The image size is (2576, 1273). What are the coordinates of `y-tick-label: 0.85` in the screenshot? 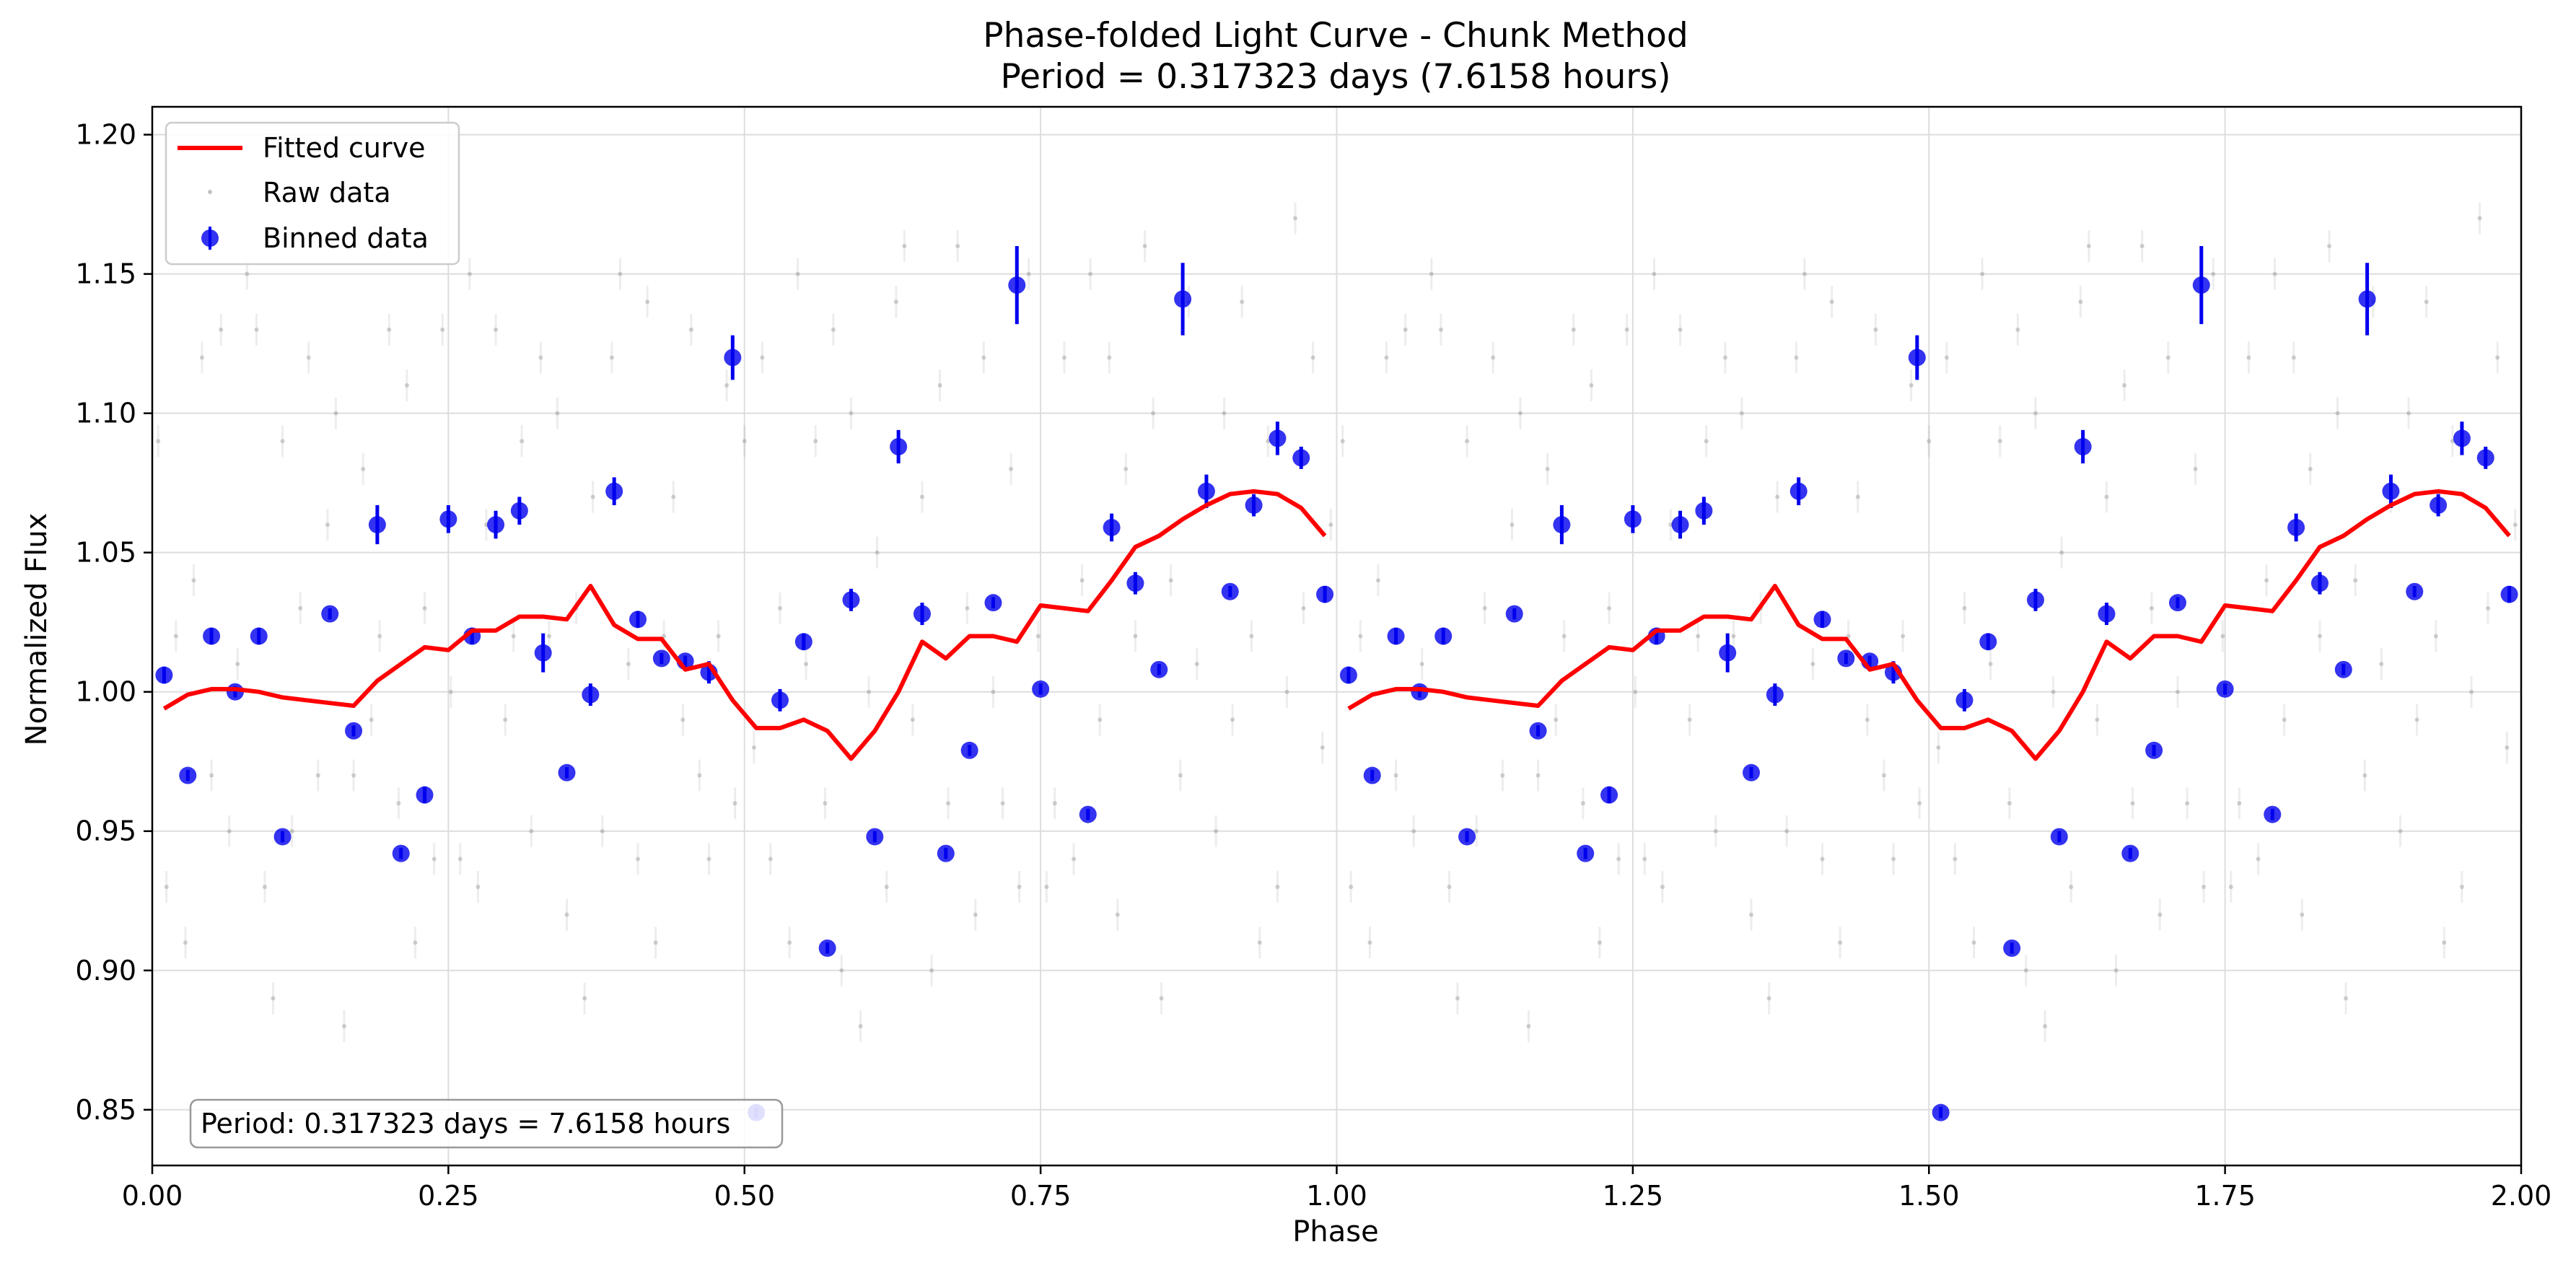 It's located at (105, 1110).